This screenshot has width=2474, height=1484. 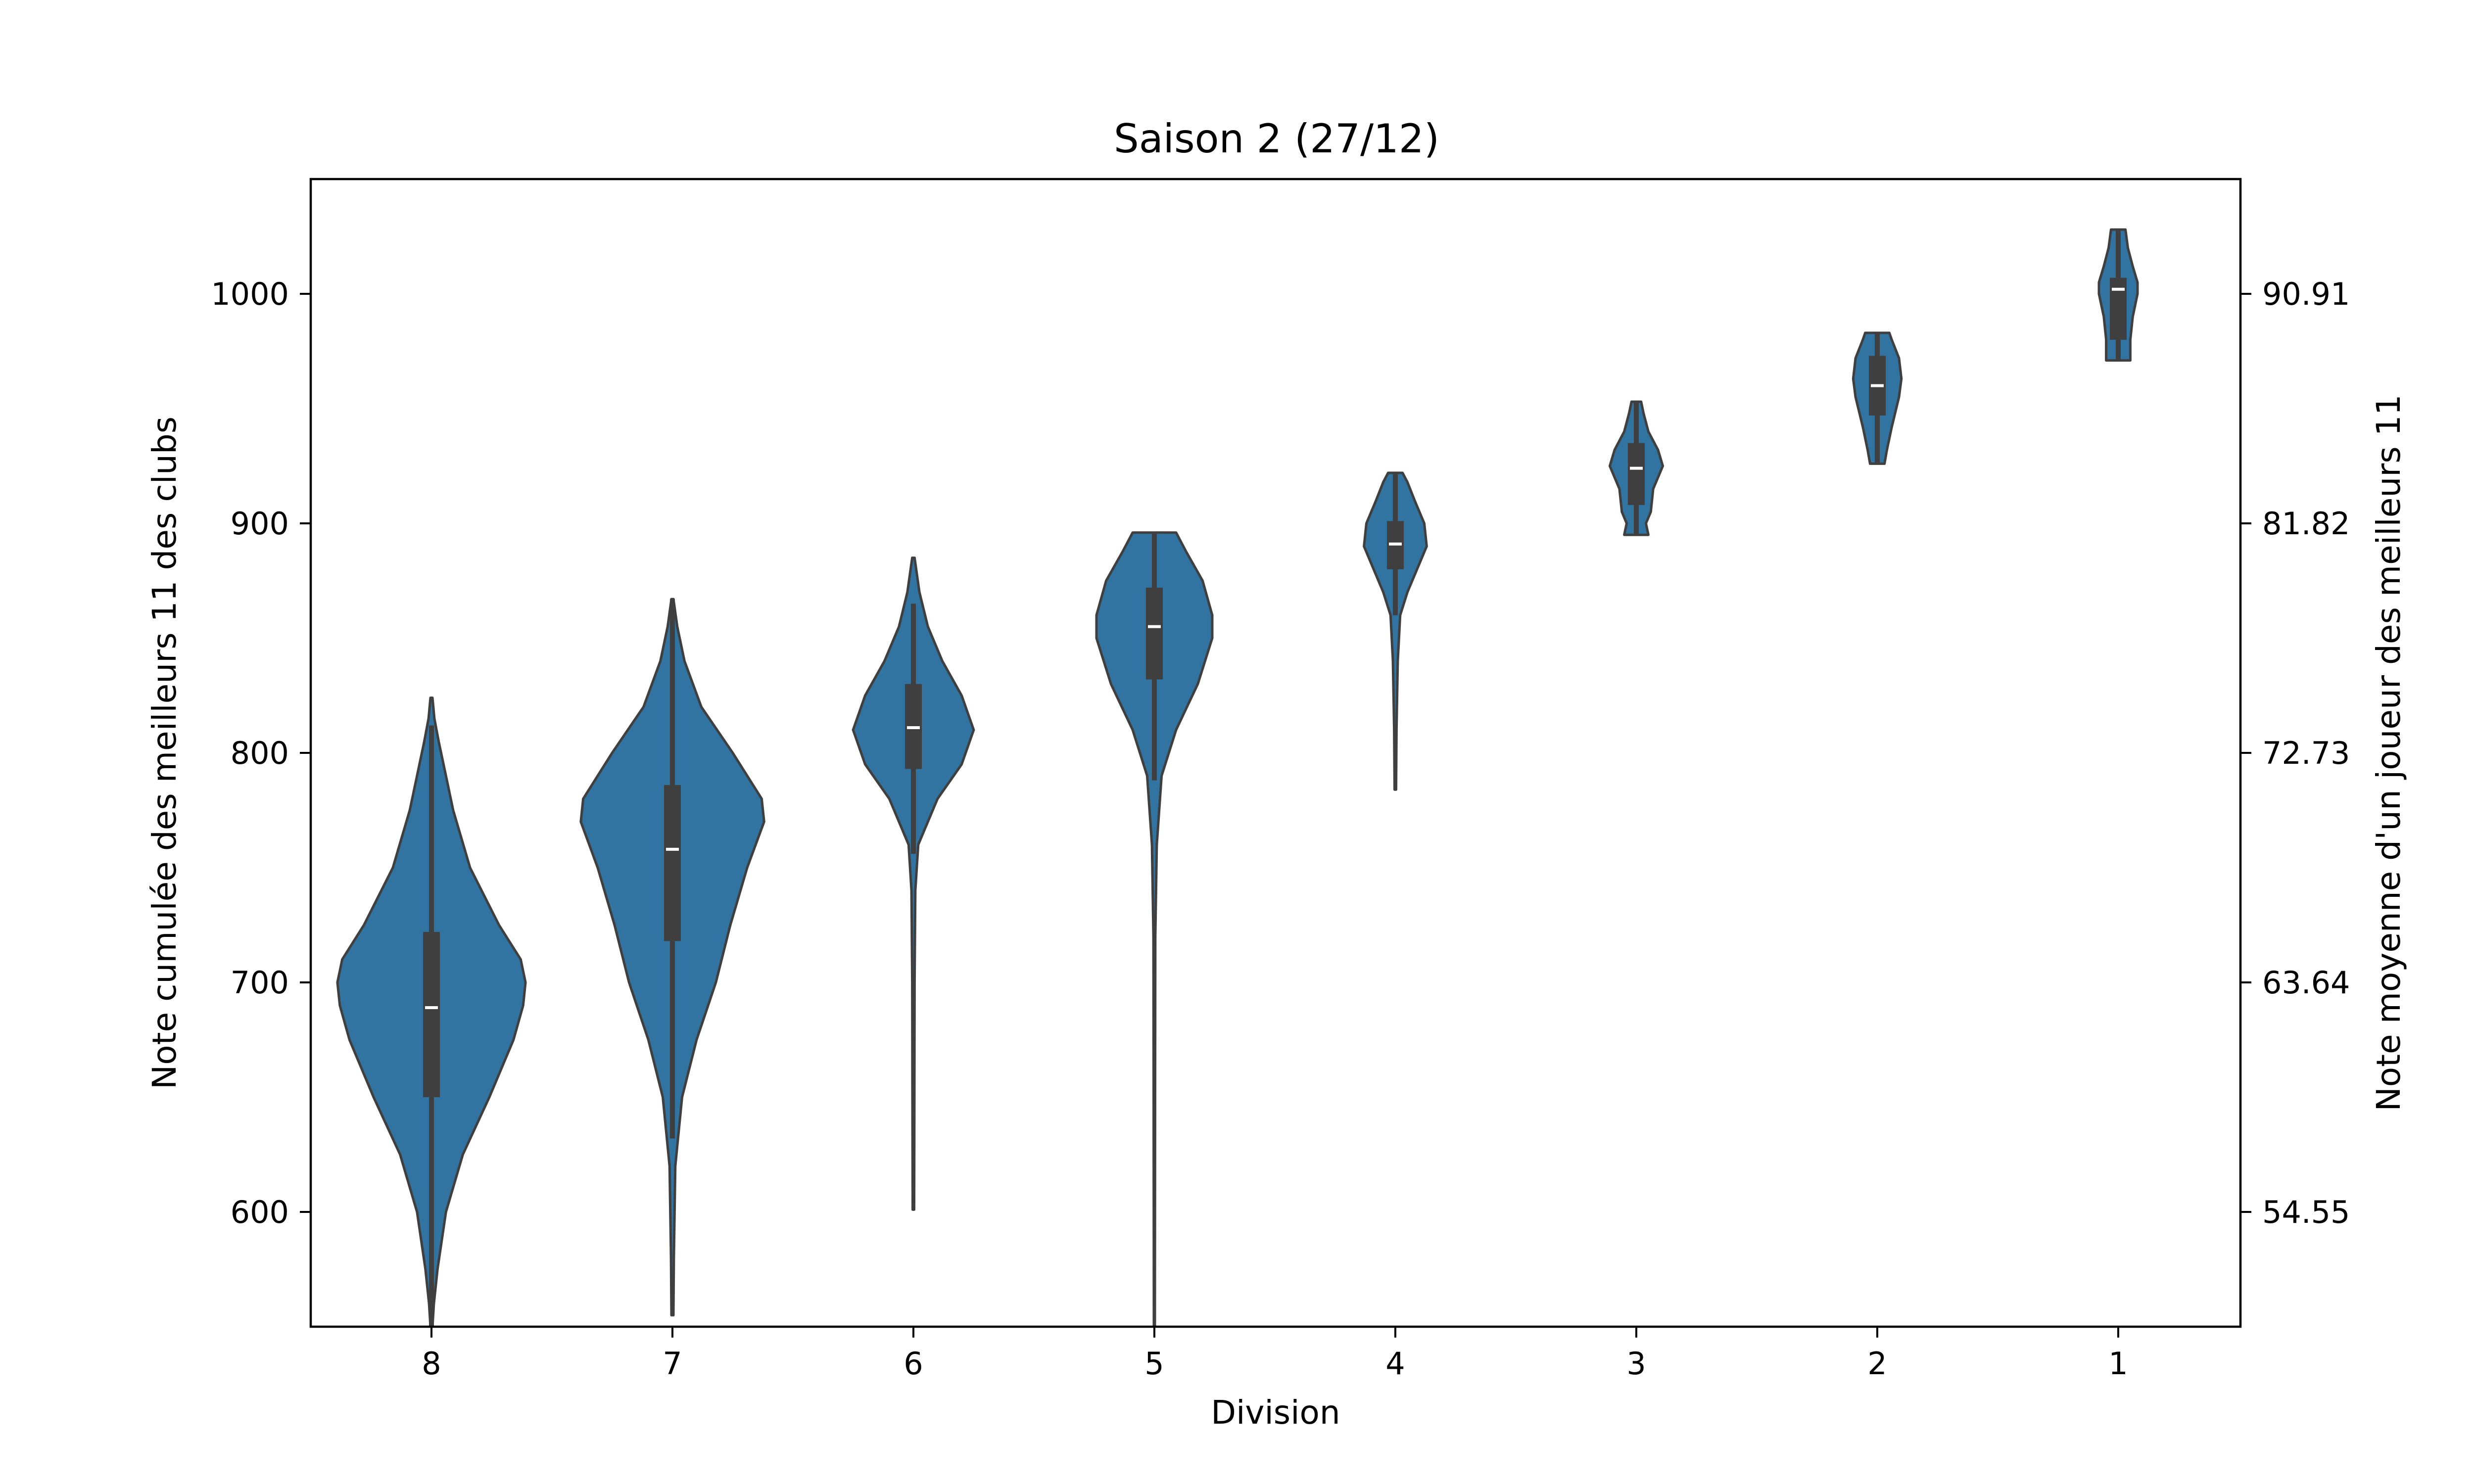 I want to click on x-tick-label-5: 5, so click(x=1154, y=1363).